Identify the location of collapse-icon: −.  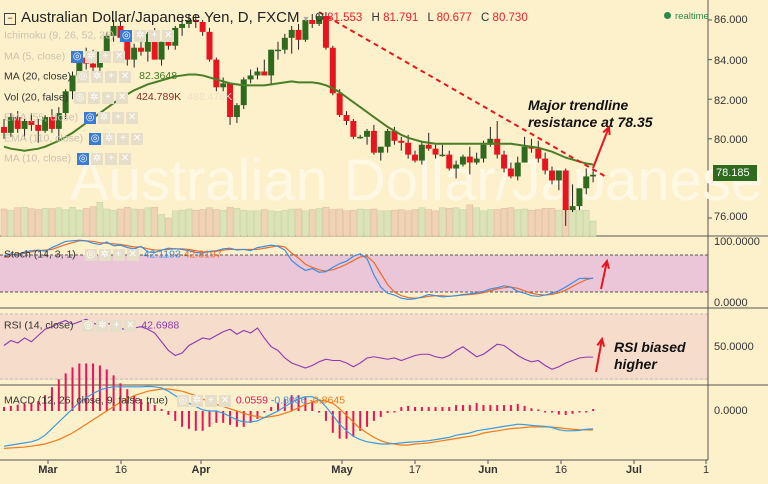
(10, 19).